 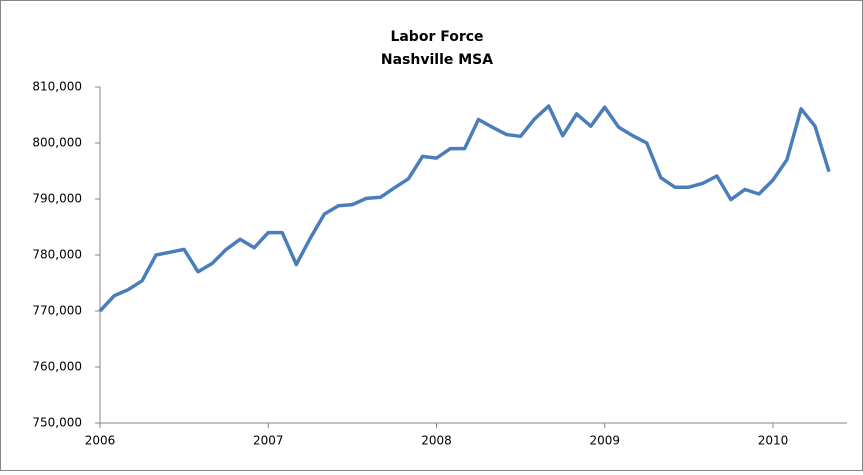 What do you see at coordinates (437, 60) in the screenshot?
I see `chart-subtitle: Nashville MSA` at bounding box center [437, 60].